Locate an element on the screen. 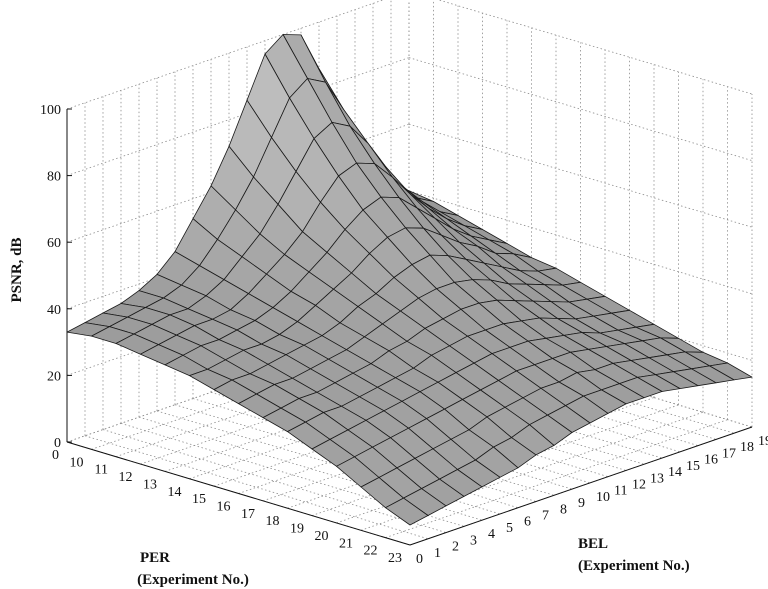  bel-tick-label: 15 is located at coordinates (693, 466).